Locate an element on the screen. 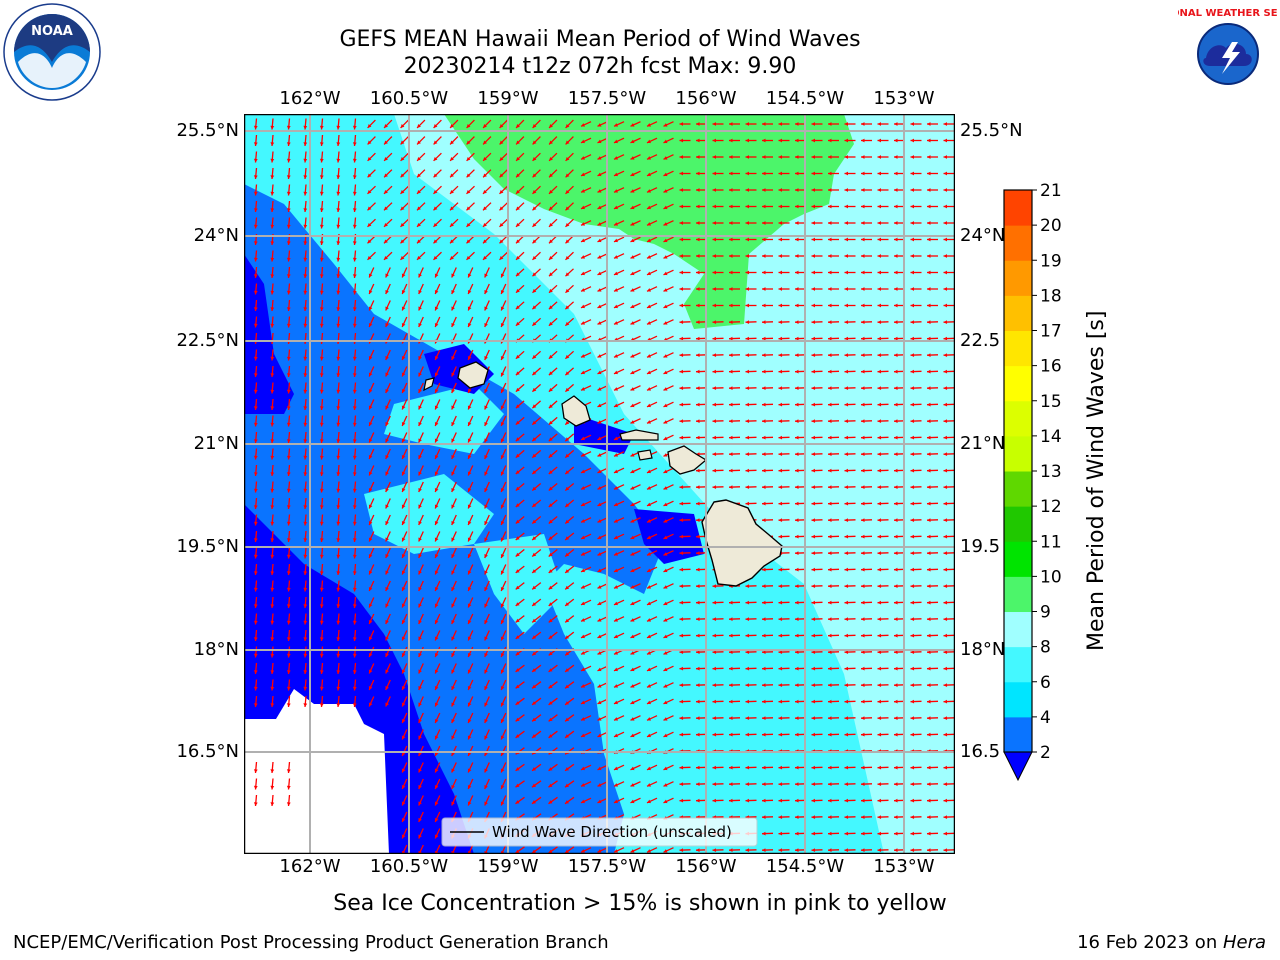  colorbar-tick-label: 8 is located at coordinates (1045, 648).